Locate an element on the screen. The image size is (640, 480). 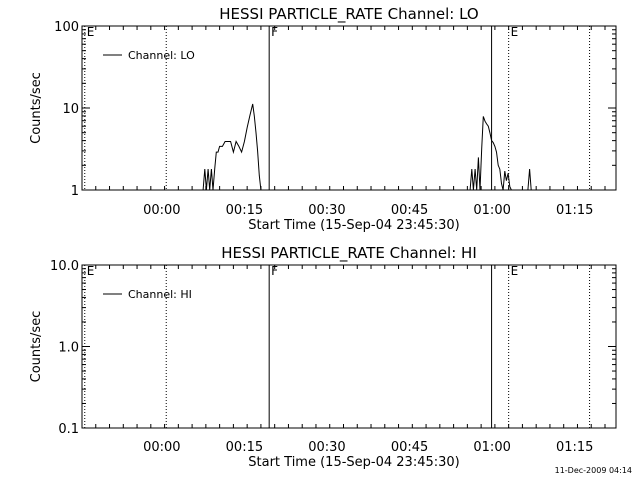
y-tick-label: 0.1 is located at coordinates (68, 429).